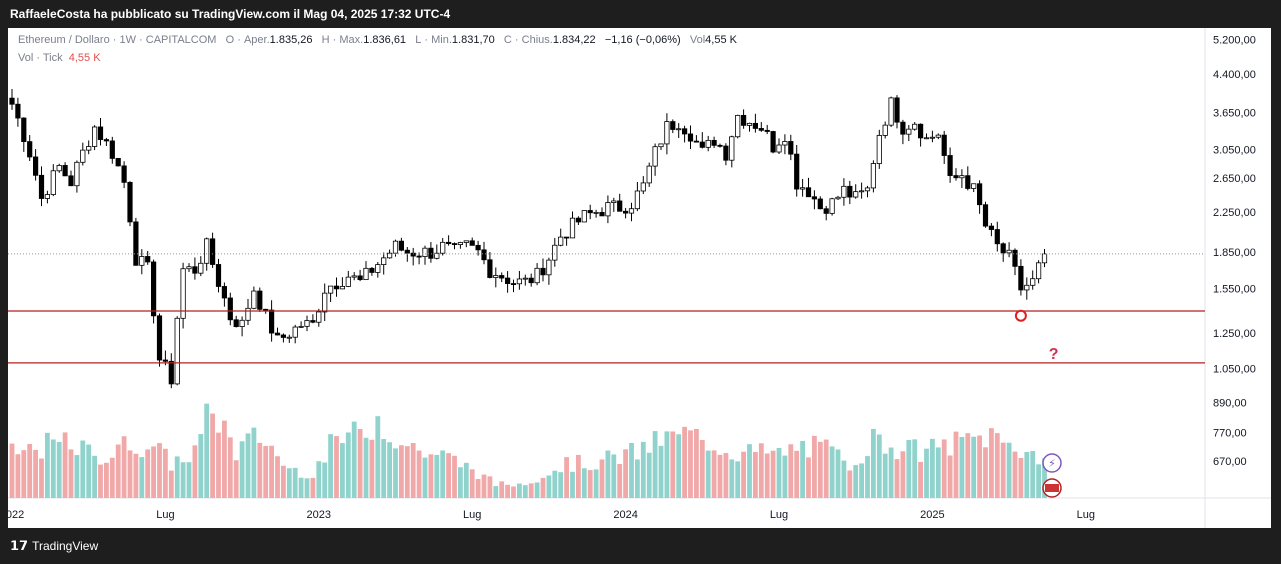  Describe the element at coordinates (40, 58) in the screenshot. I see `vol-tick-label: Vol · Tick` at that location.